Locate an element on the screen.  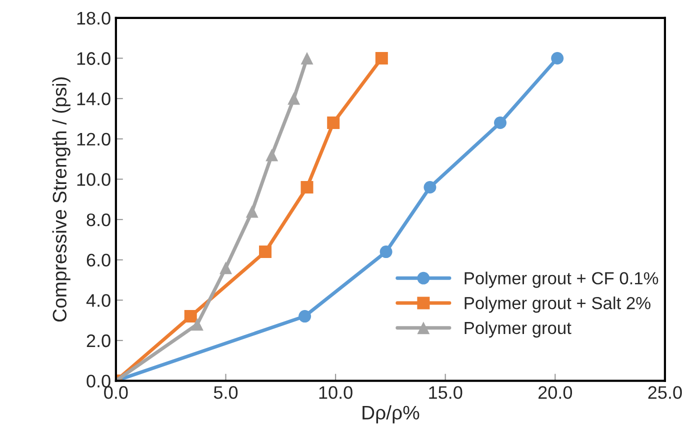
y-tick-label: 12.0 is located at coordinates (93, 139).